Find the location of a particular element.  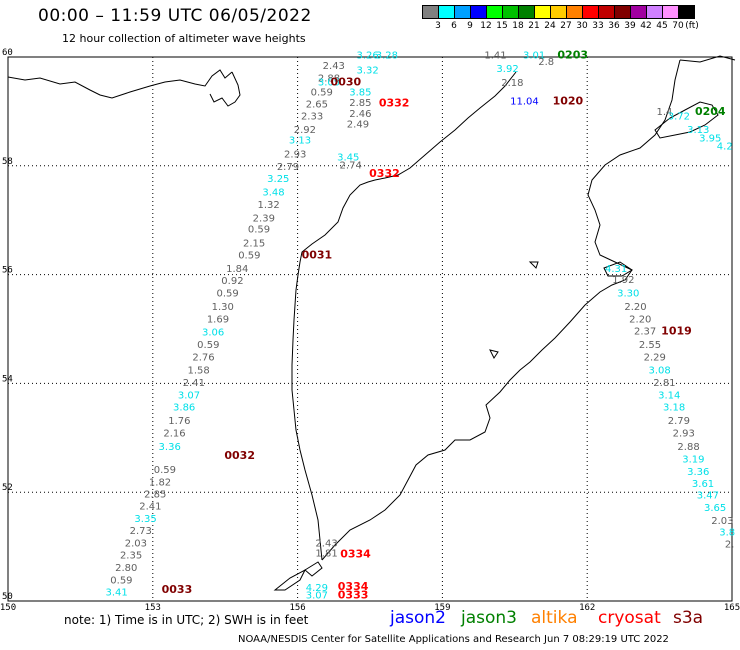

wave-height-value: 2.41 is located at coordinates (150, 507).